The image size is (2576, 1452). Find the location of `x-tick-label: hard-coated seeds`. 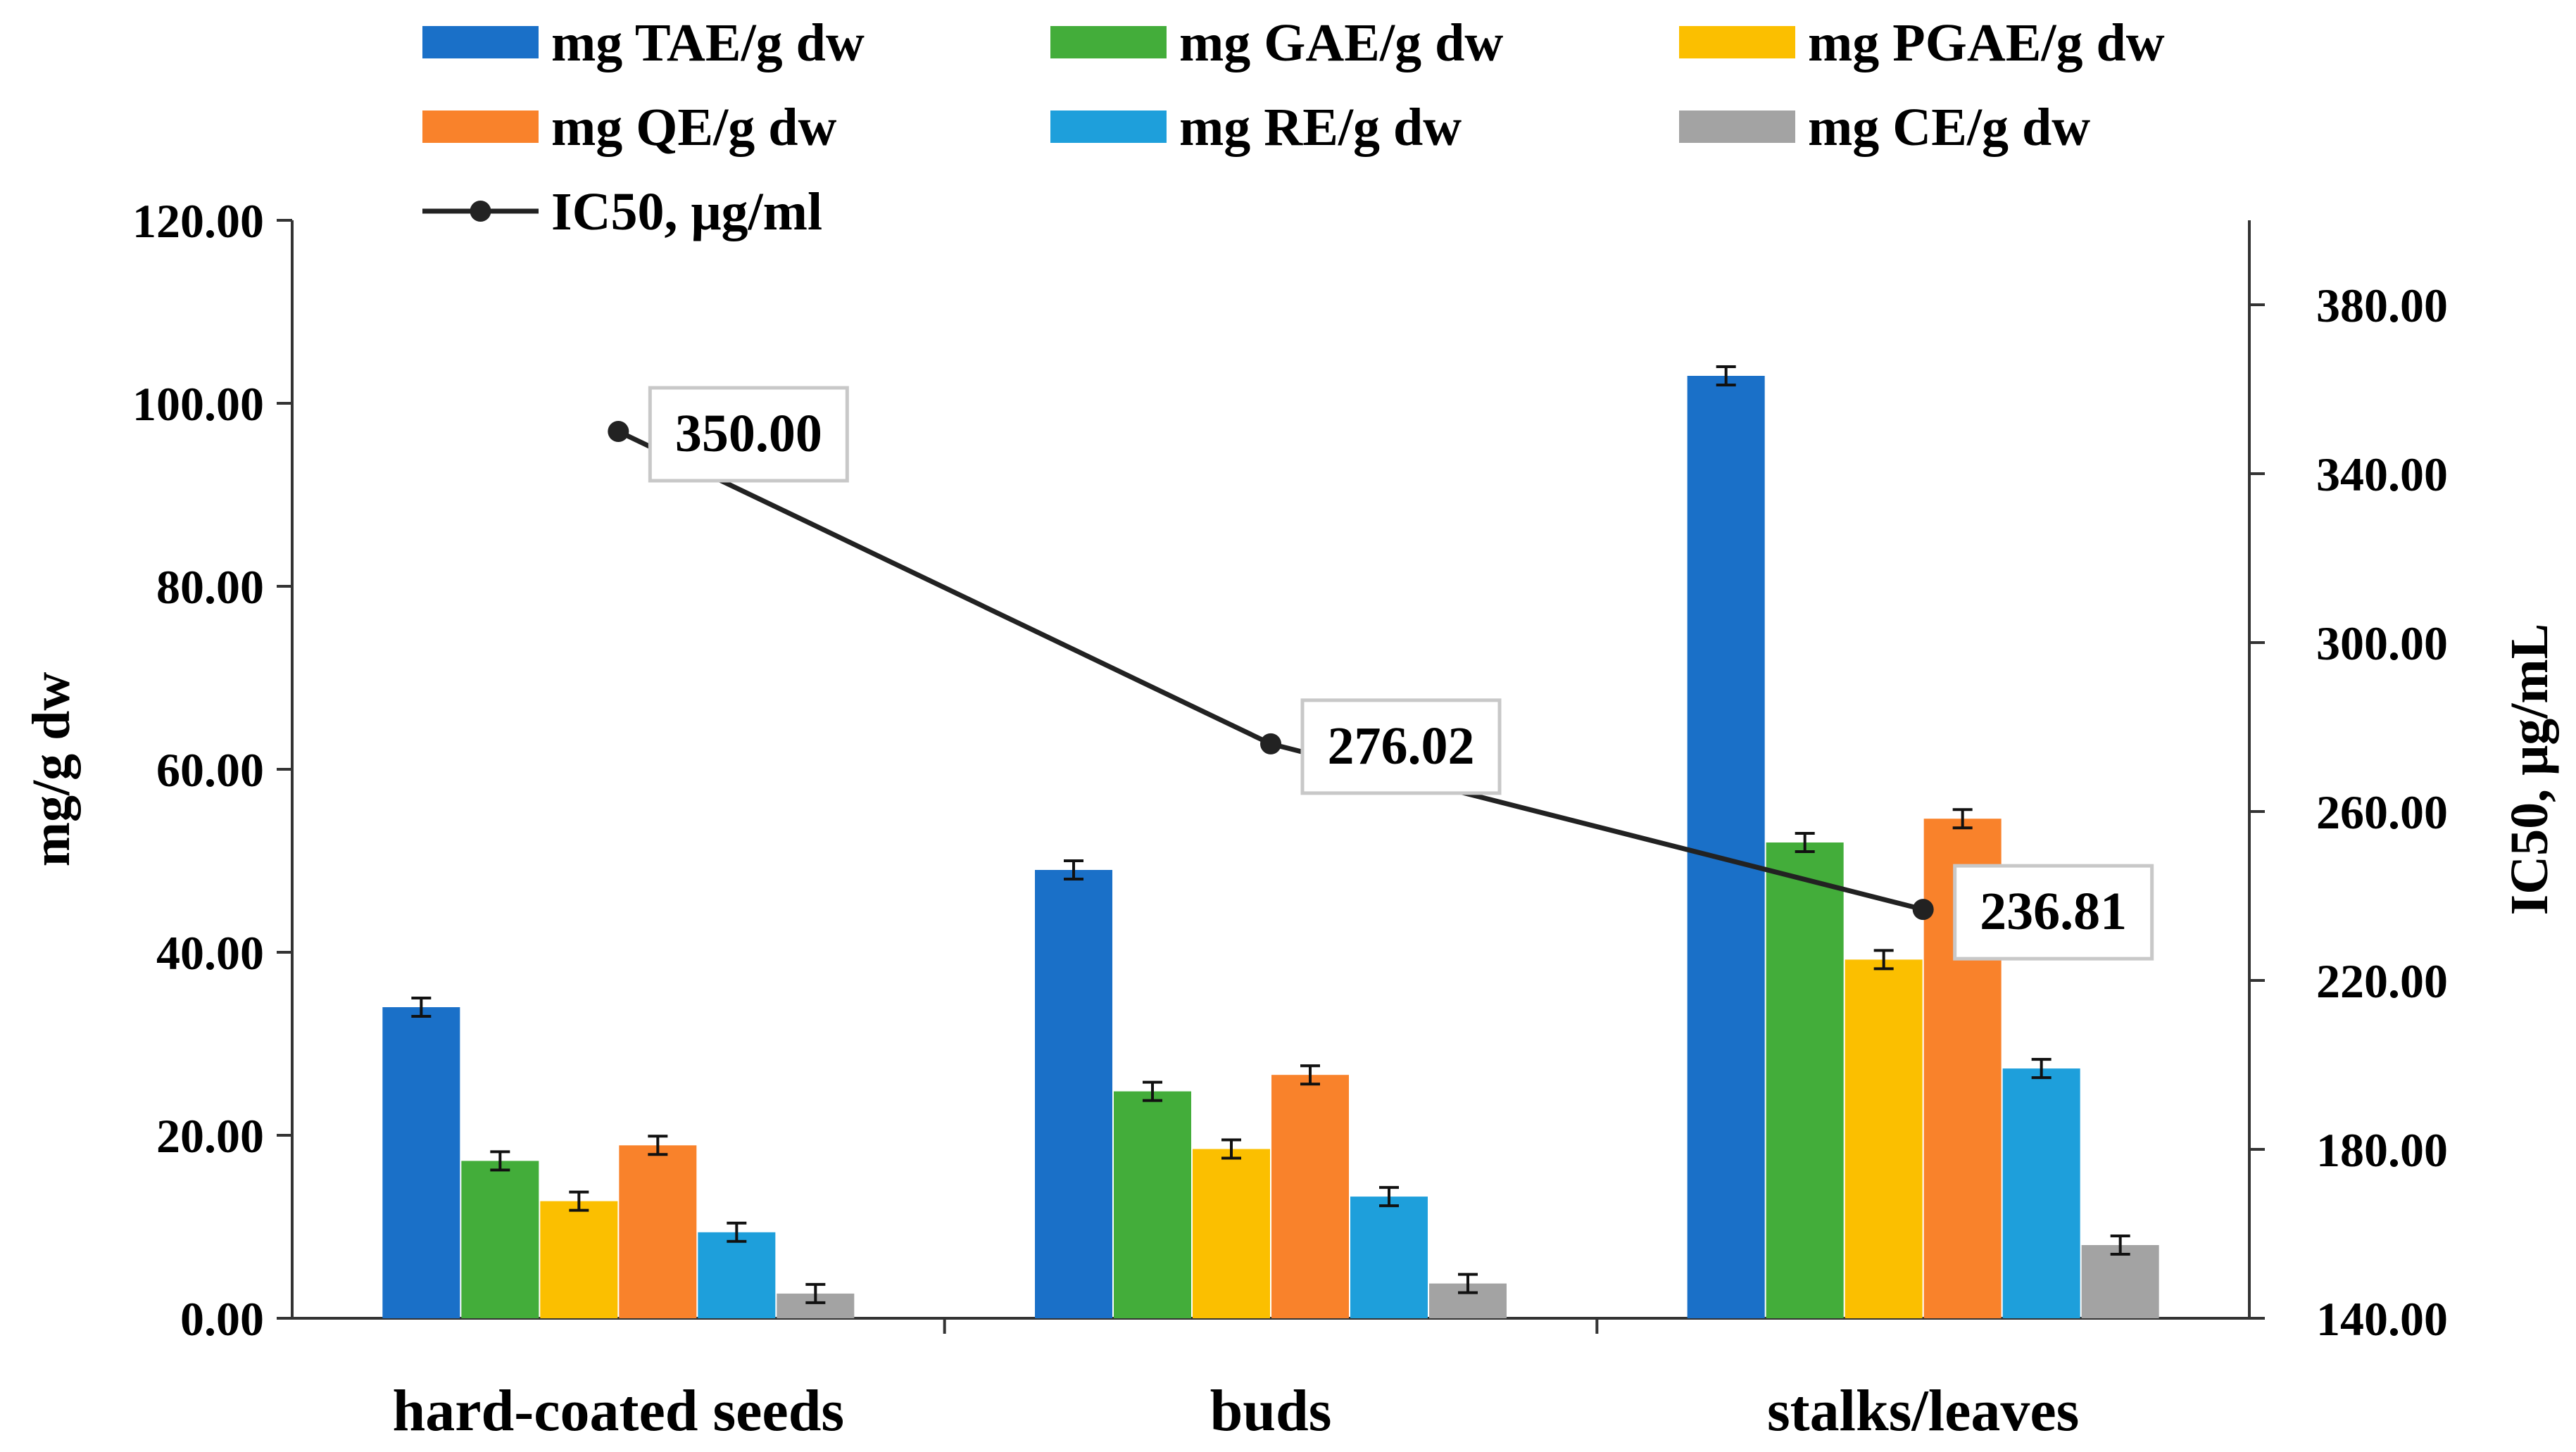

x-tick-label: hard-coated seeds is located at coordinates (619, 1411).